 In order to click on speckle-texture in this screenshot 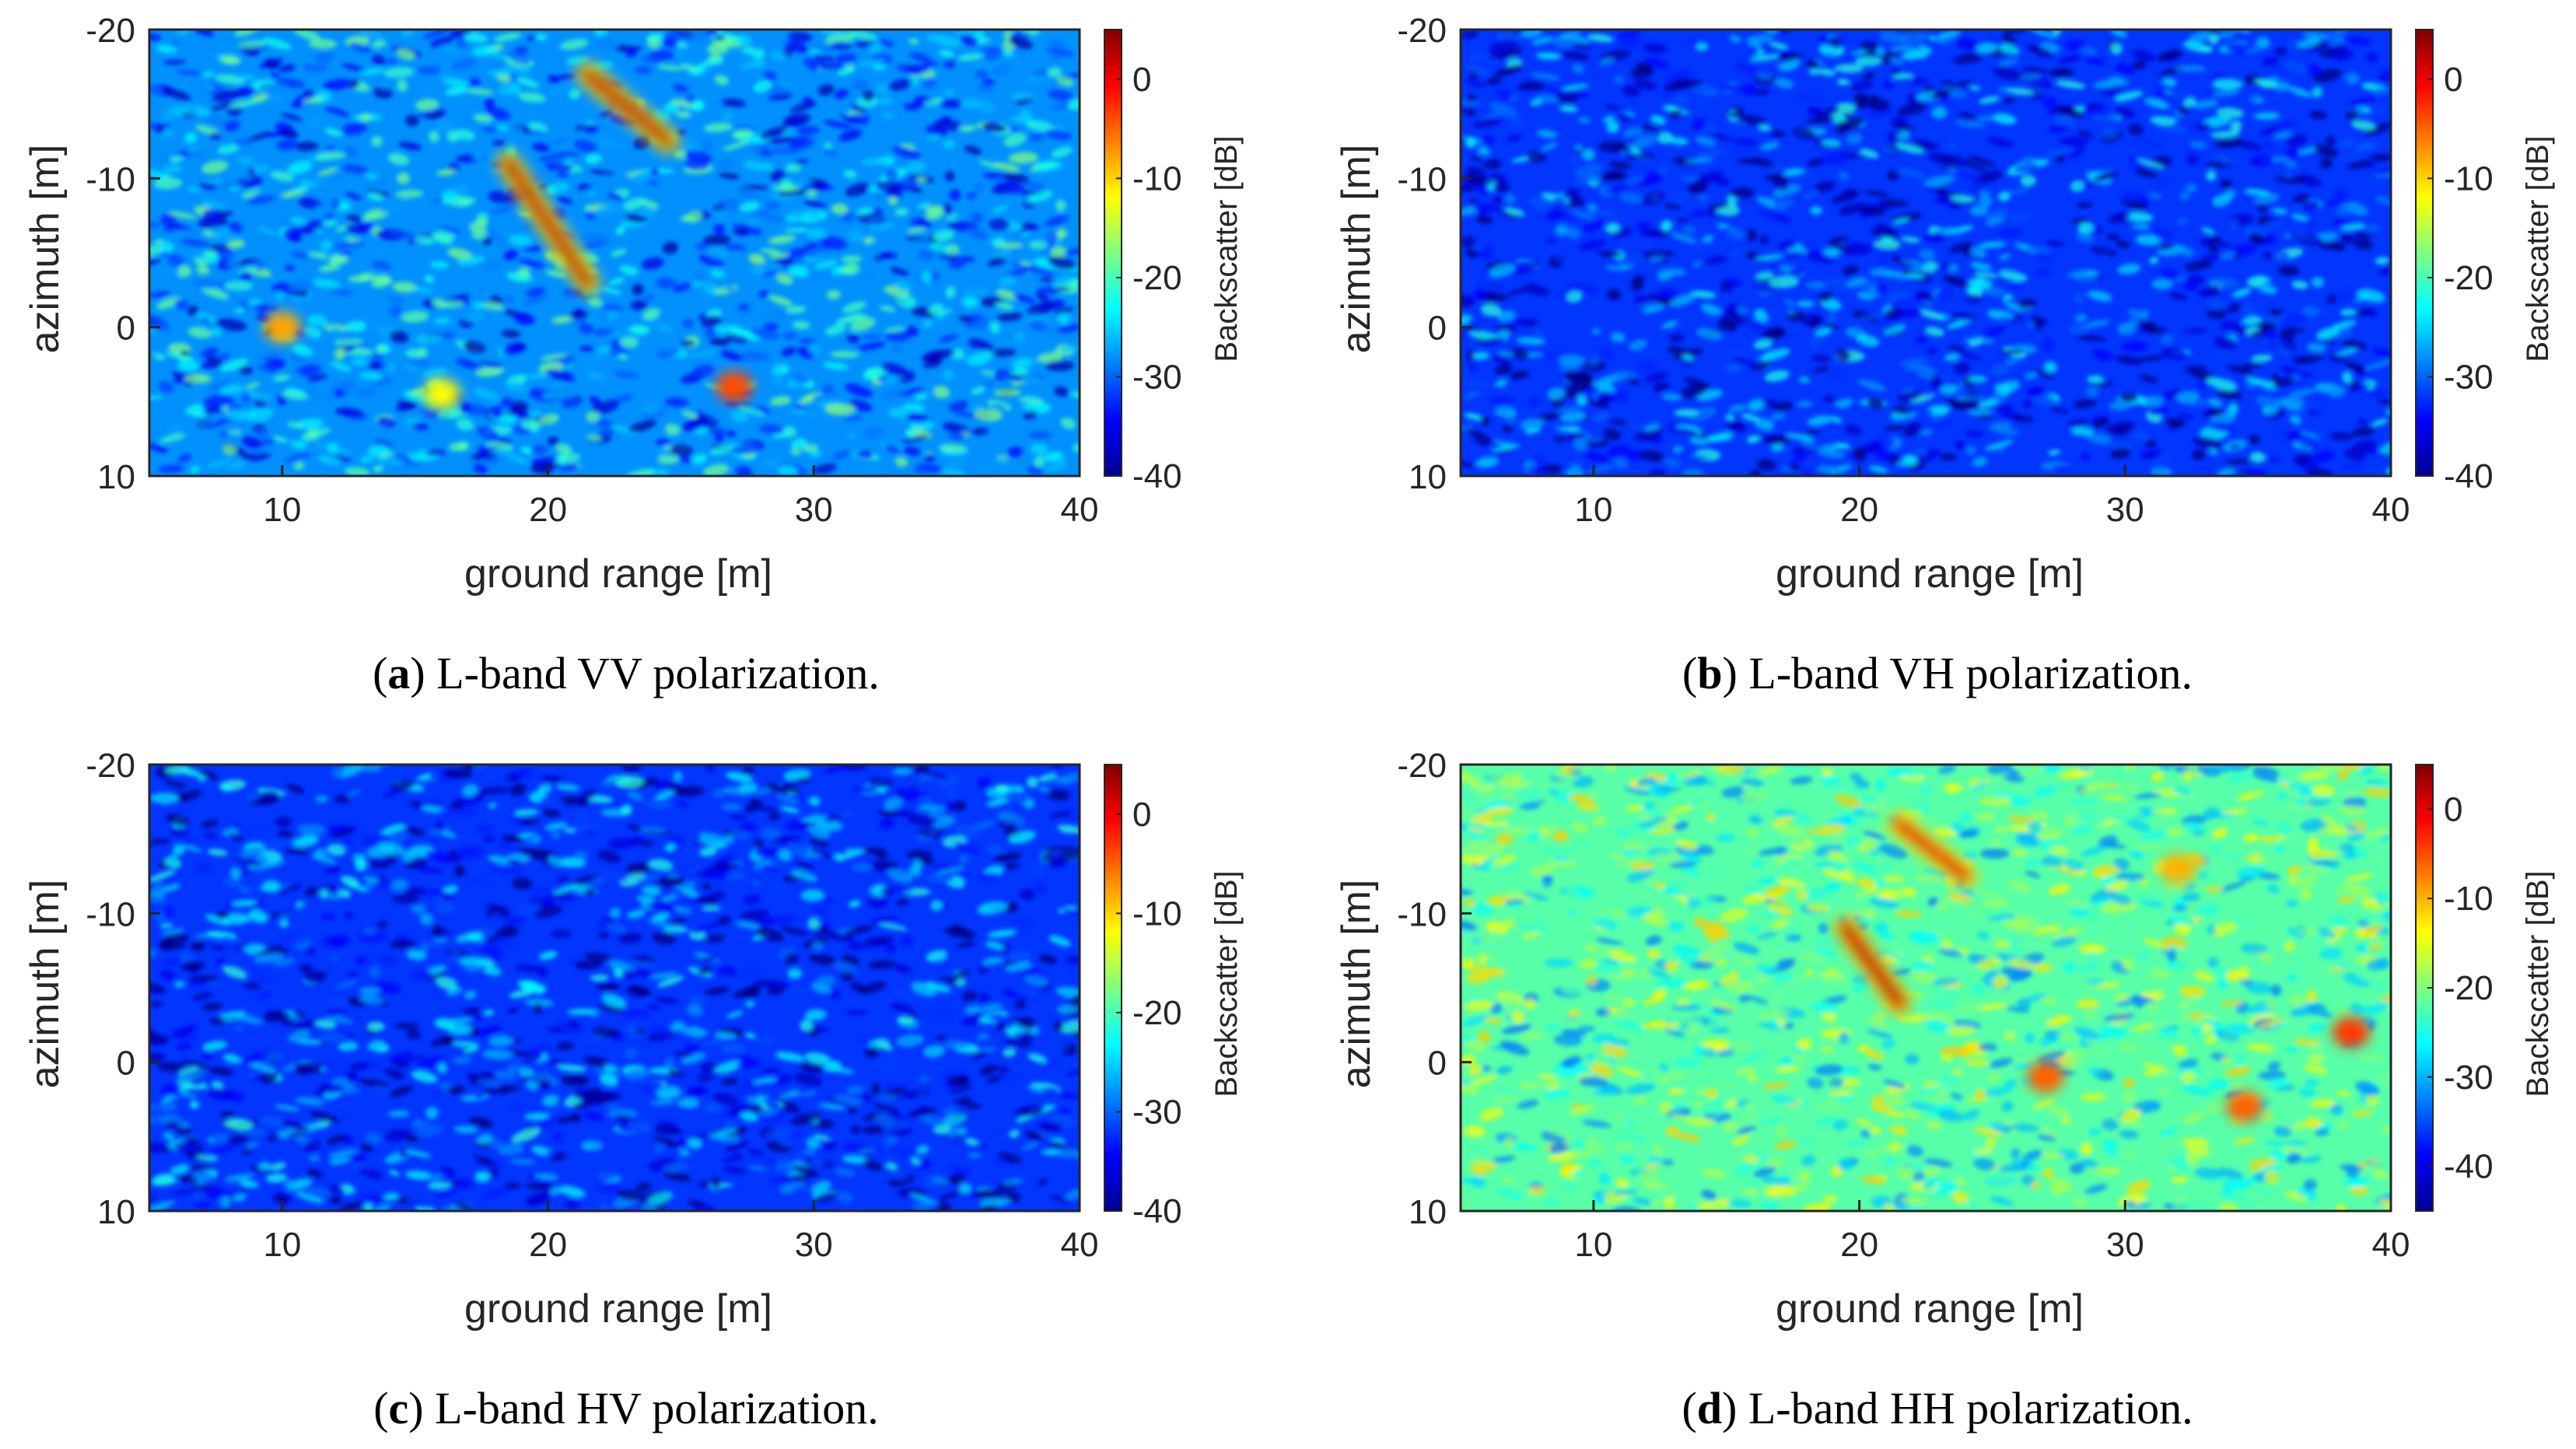, I will do `click(1926, 988)`.